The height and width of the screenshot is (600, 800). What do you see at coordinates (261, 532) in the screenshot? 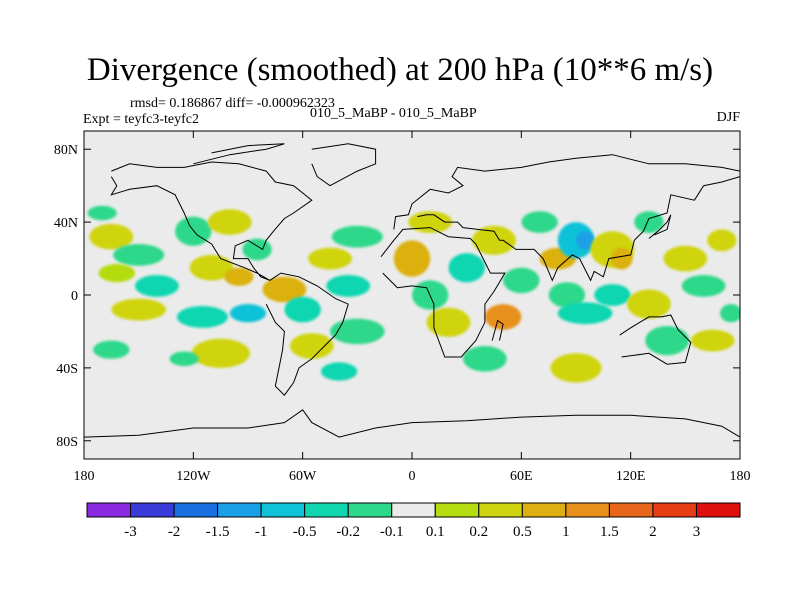
I see `colorbar-label: -1` at bounding box center [261, 532].